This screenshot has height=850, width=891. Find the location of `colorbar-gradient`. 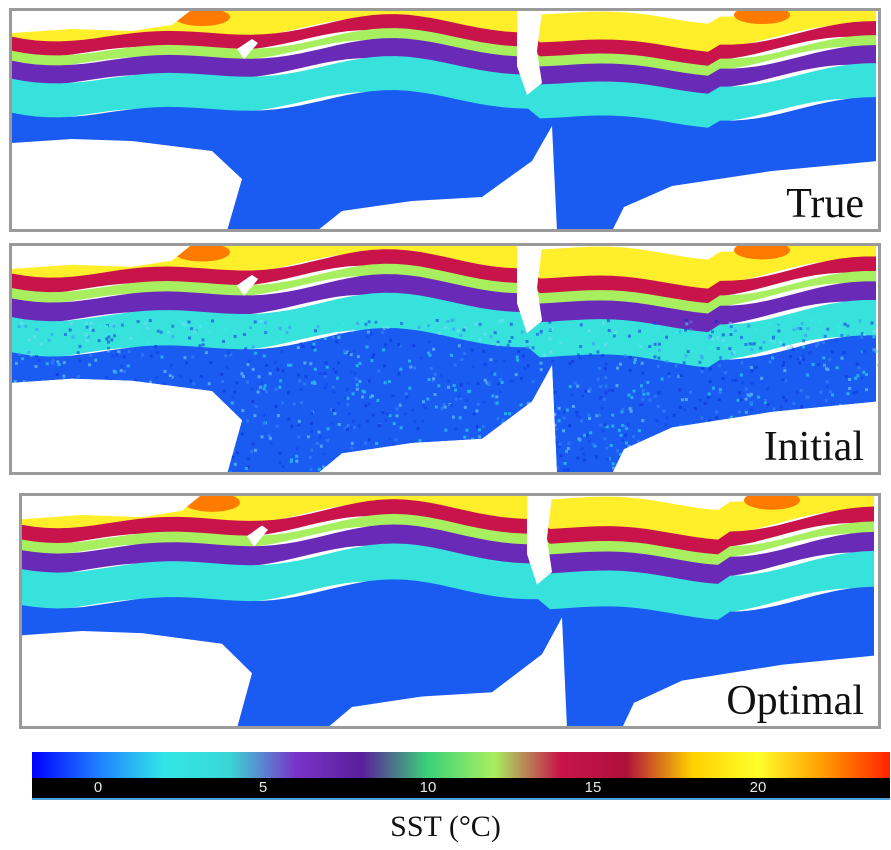

colorbar-gradient is located at coordinates (461, 765).